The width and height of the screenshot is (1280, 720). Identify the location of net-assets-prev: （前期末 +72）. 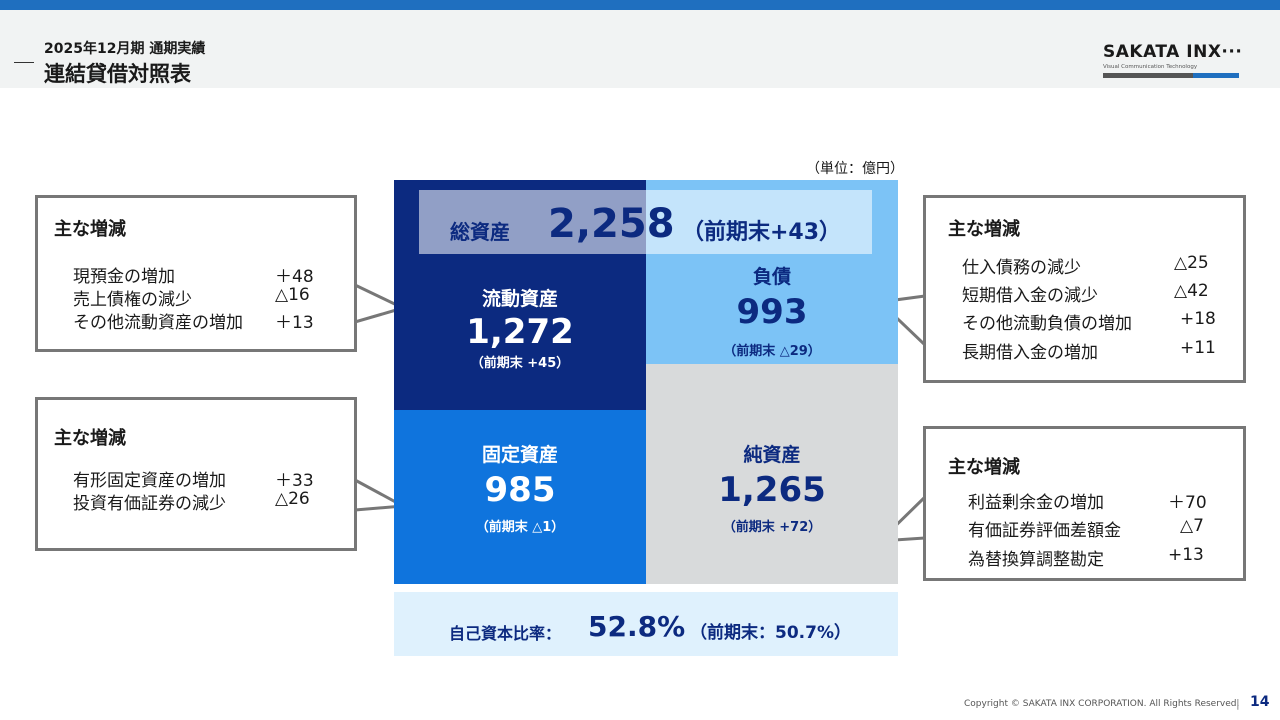
(772, 527).